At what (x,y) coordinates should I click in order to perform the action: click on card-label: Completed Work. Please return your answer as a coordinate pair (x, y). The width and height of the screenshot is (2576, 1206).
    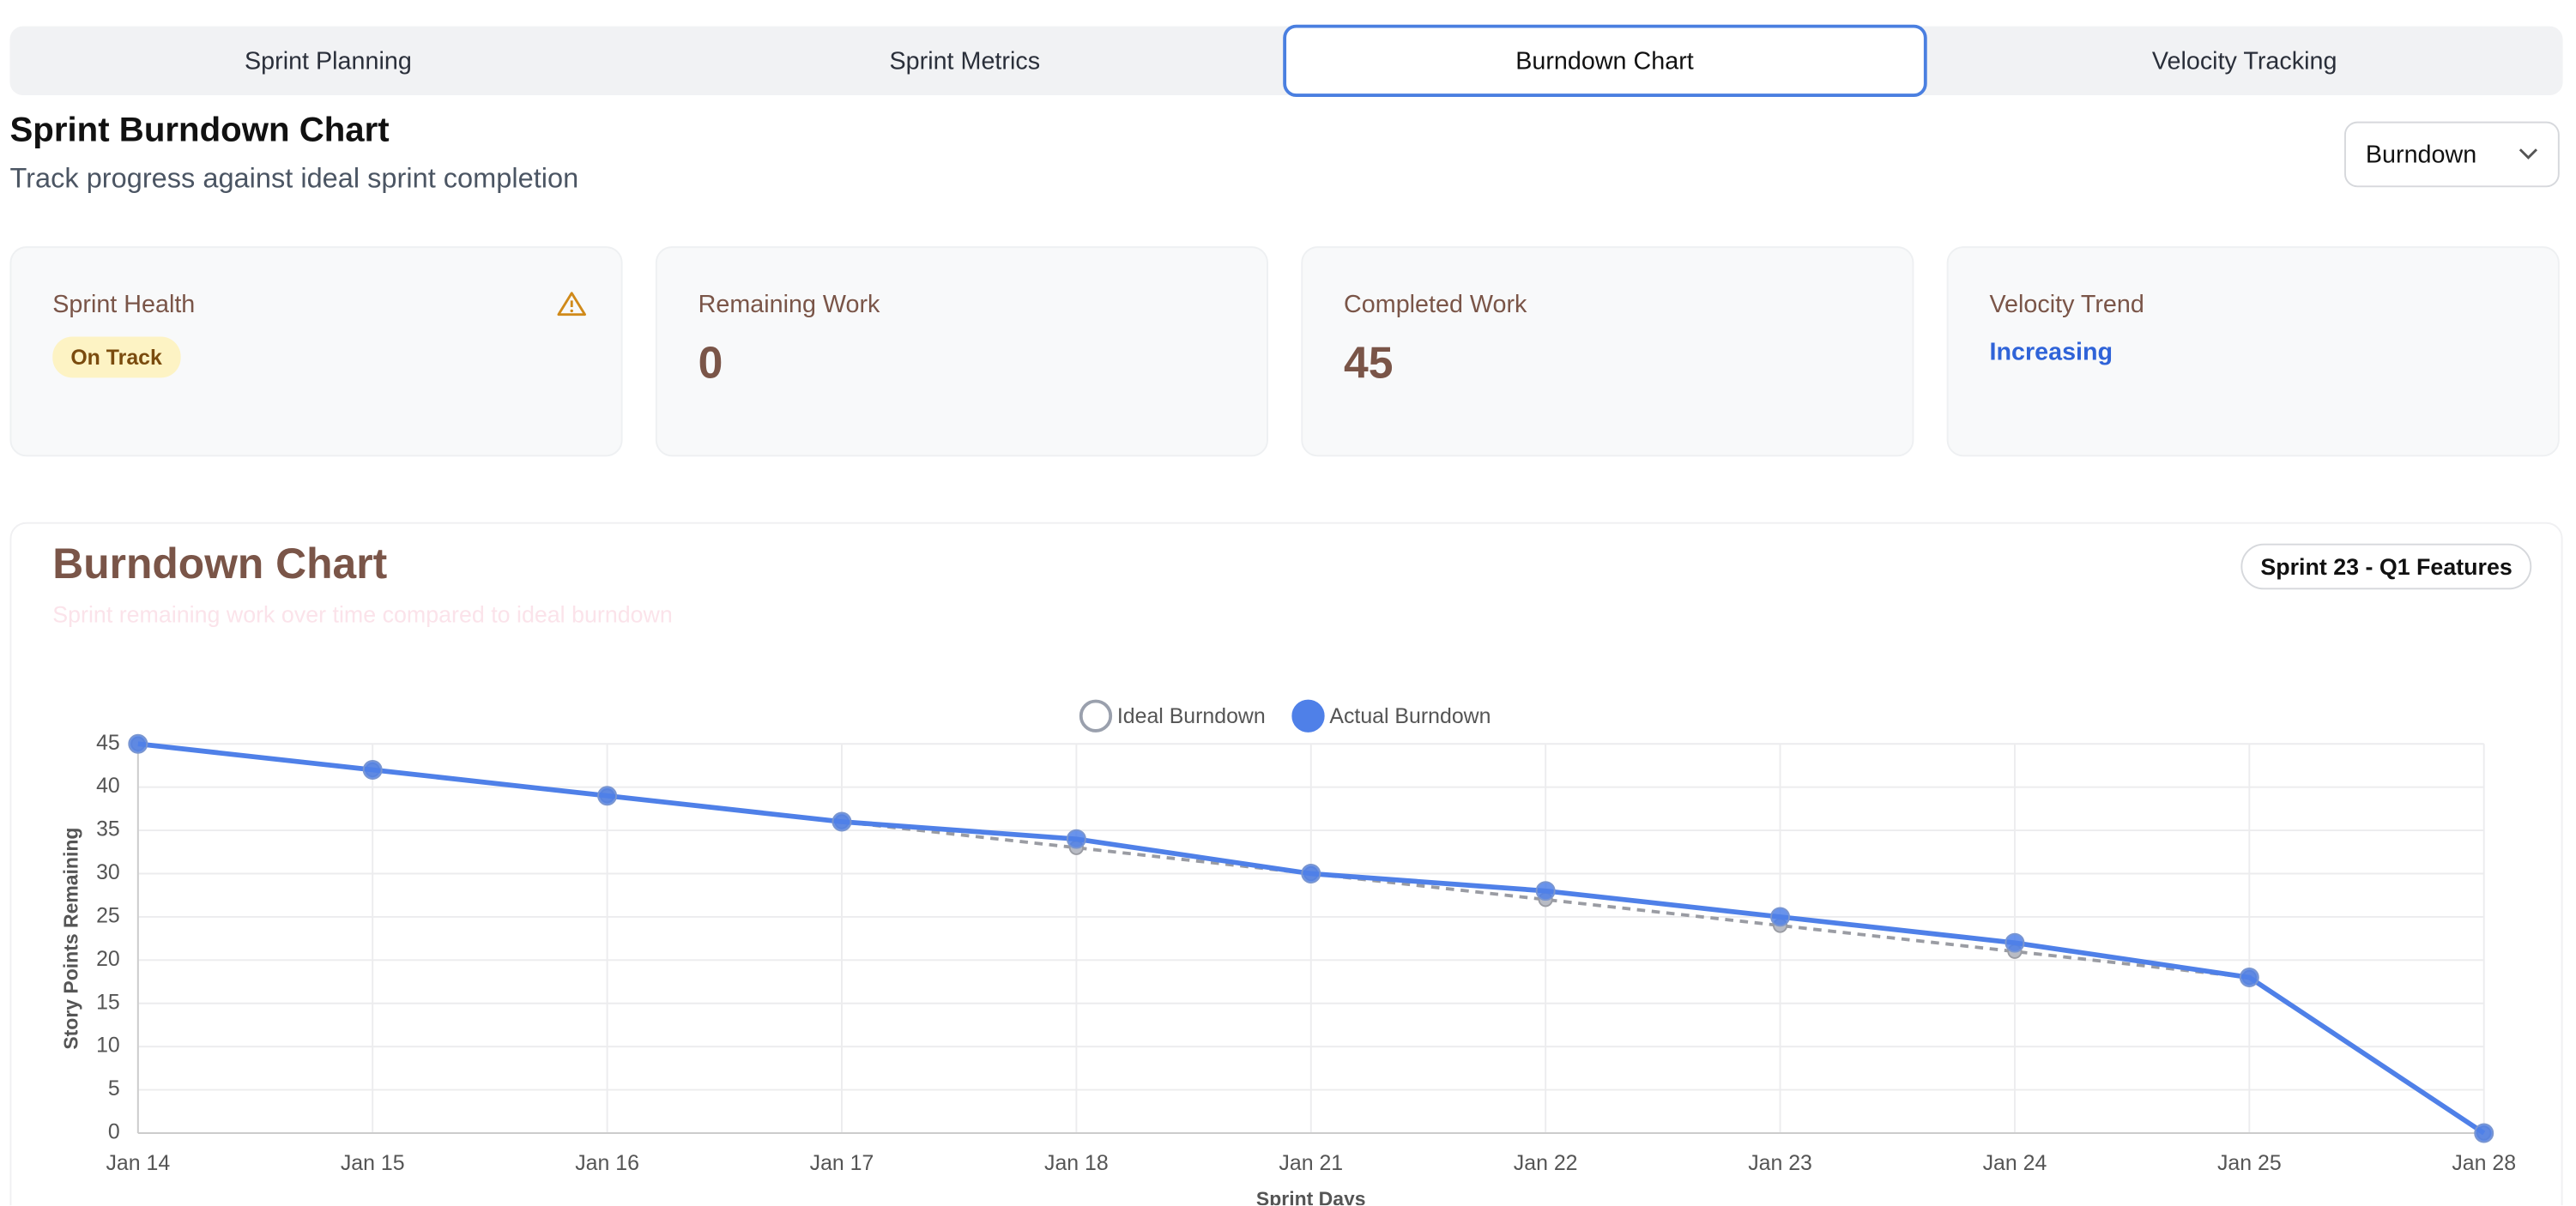
    Looking at the image, I should click on (1435, 304).